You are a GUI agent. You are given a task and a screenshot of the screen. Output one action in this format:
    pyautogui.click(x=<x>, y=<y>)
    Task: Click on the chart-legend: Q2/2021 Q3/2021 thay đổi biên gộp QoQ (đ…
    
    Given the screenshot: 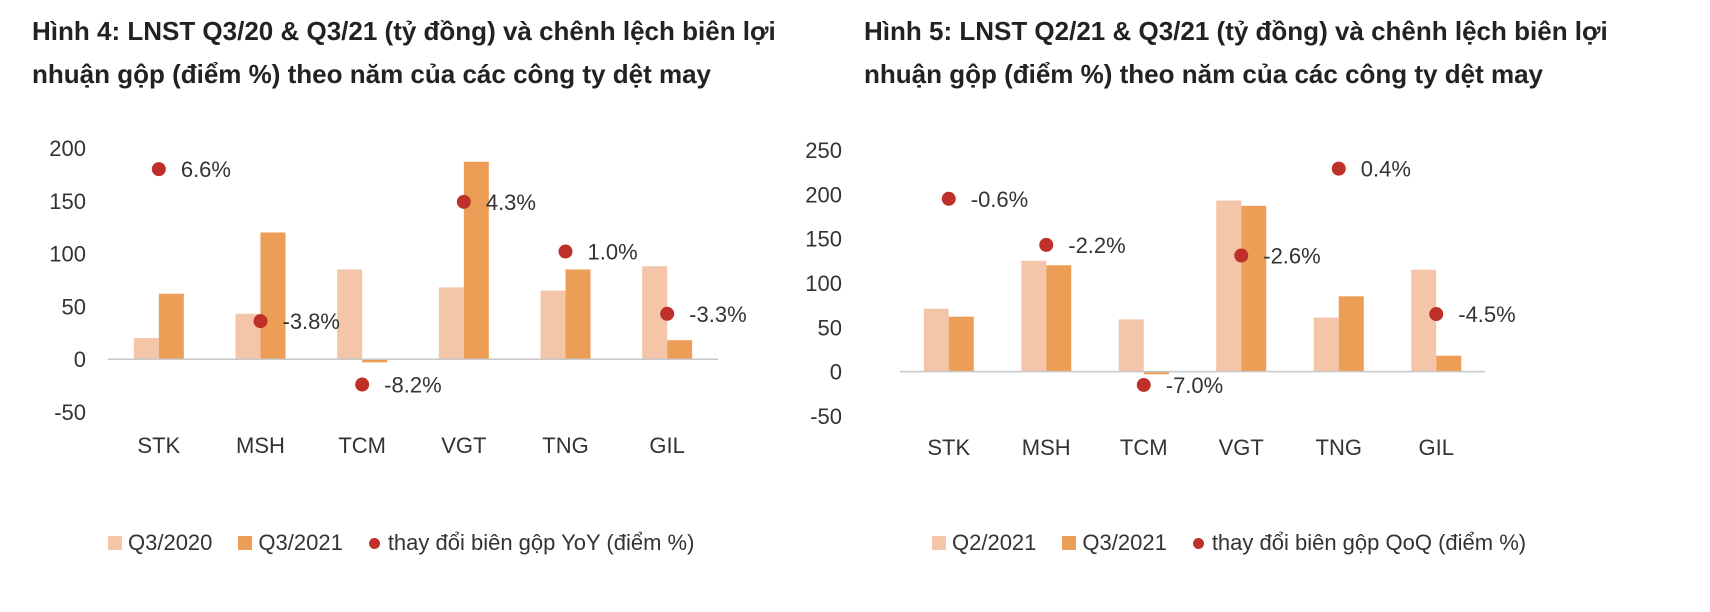 What is the action you would take?
    pyautogui.click(x=1242, y=543)
    